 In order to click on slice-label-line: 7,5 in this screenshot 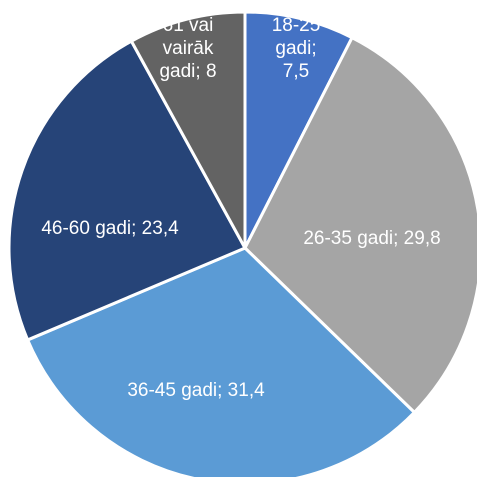, I will do `click(296, 71)`.